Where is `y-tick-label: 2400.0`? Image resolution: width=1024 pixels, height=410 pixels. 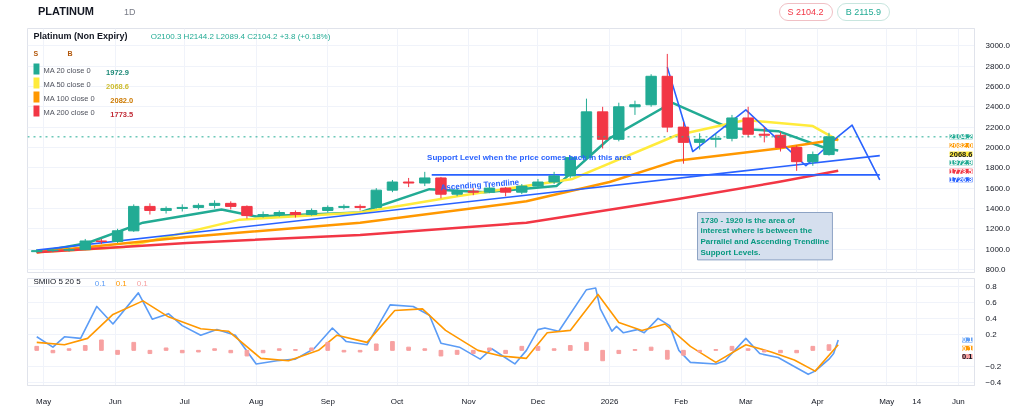
y-tick-label: 2400.0 is located at coordinates (998, 107).